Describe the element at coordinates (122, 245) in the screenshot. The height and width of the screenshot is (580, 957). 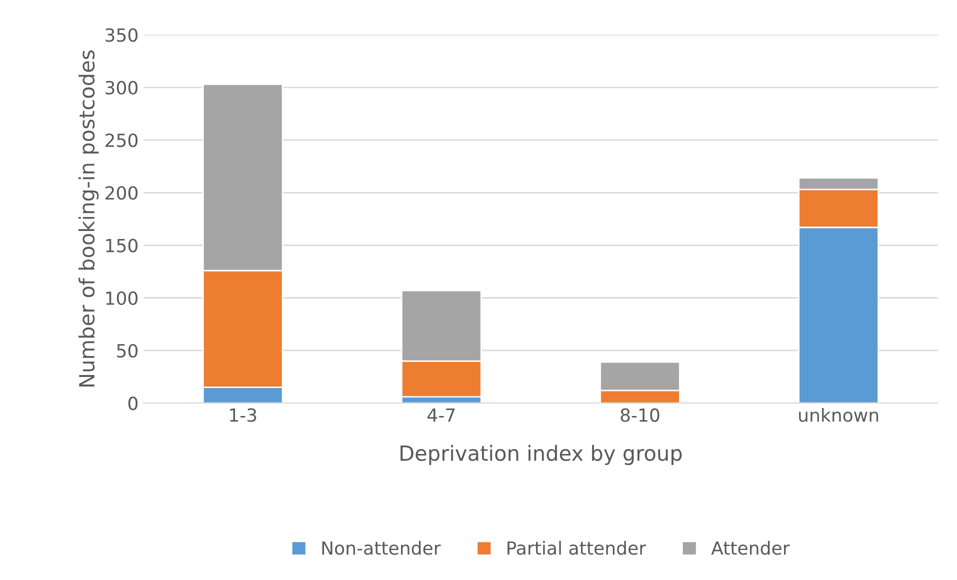
I see `y-tick-label: 150` at that location.